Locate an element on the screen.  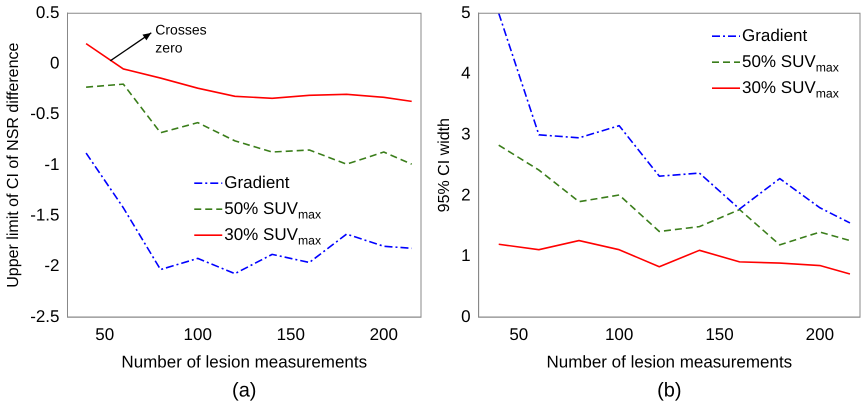
y-axis-title: 95% CI width is located at coordinates (445, 165).